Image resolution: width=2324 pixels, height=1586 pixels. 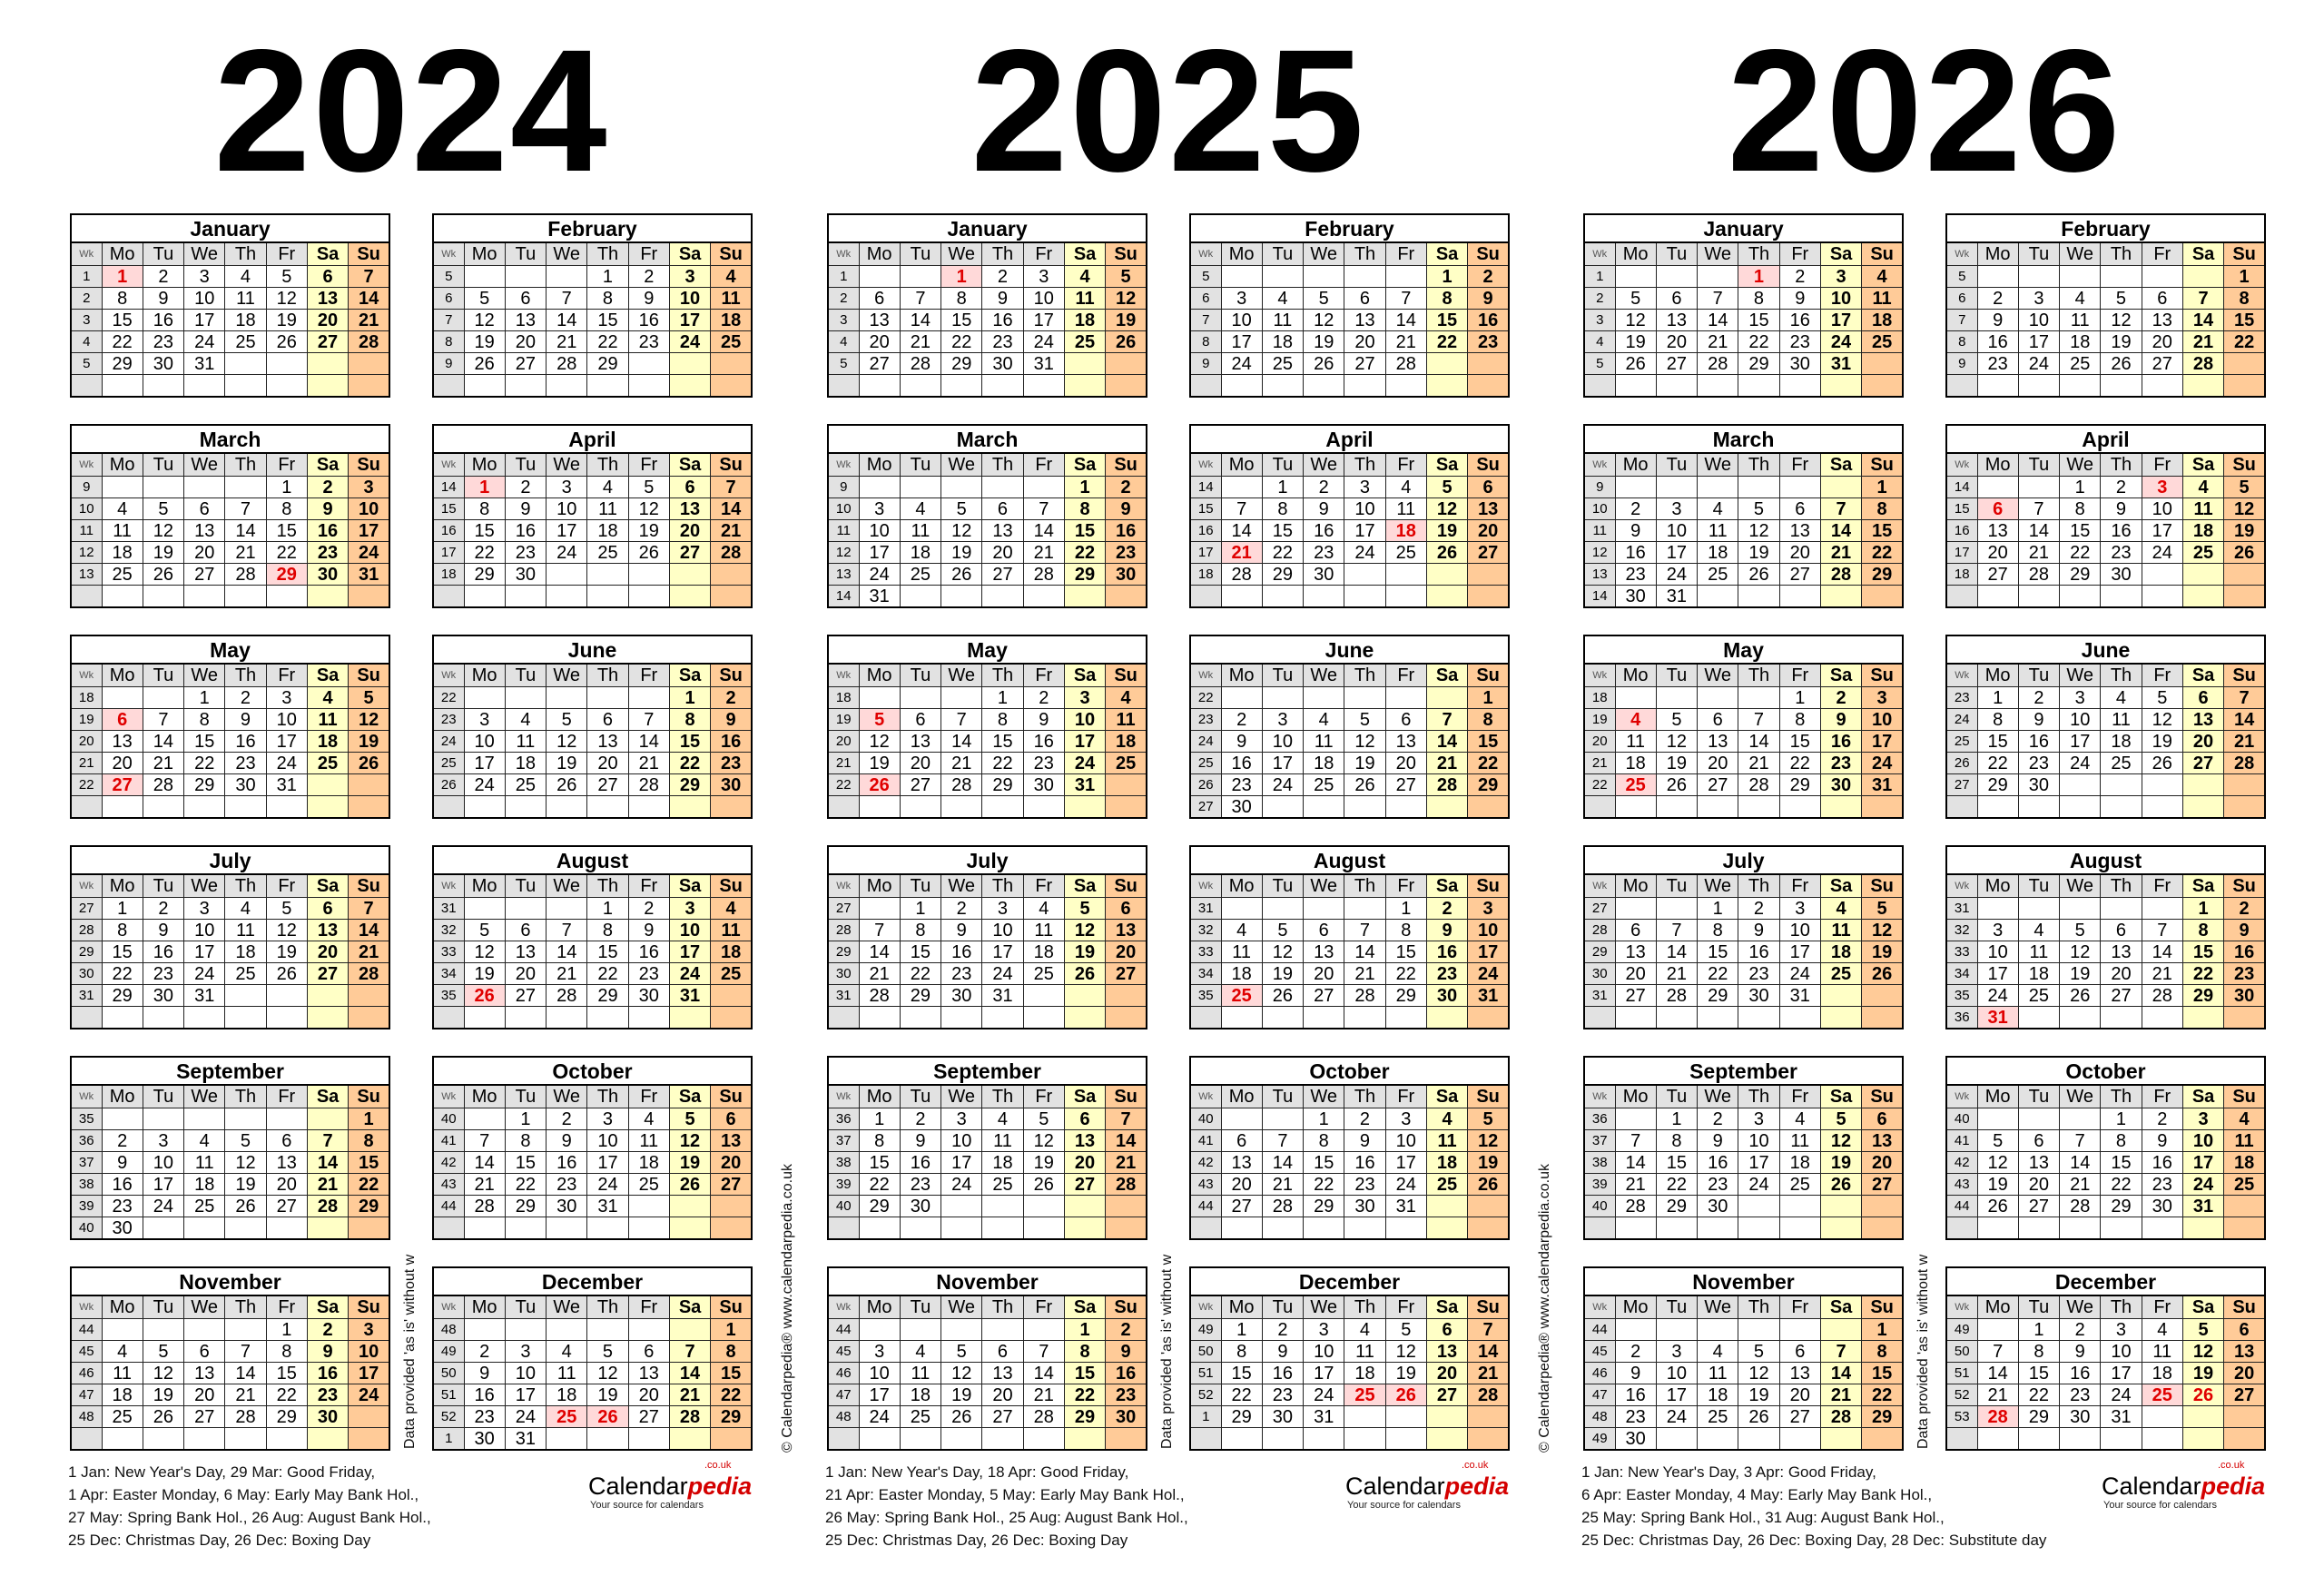 What do you see at coordinates (484, 1395) in the screenshot?
I see `day-cell: 16` at bounding box center [484, 1395].